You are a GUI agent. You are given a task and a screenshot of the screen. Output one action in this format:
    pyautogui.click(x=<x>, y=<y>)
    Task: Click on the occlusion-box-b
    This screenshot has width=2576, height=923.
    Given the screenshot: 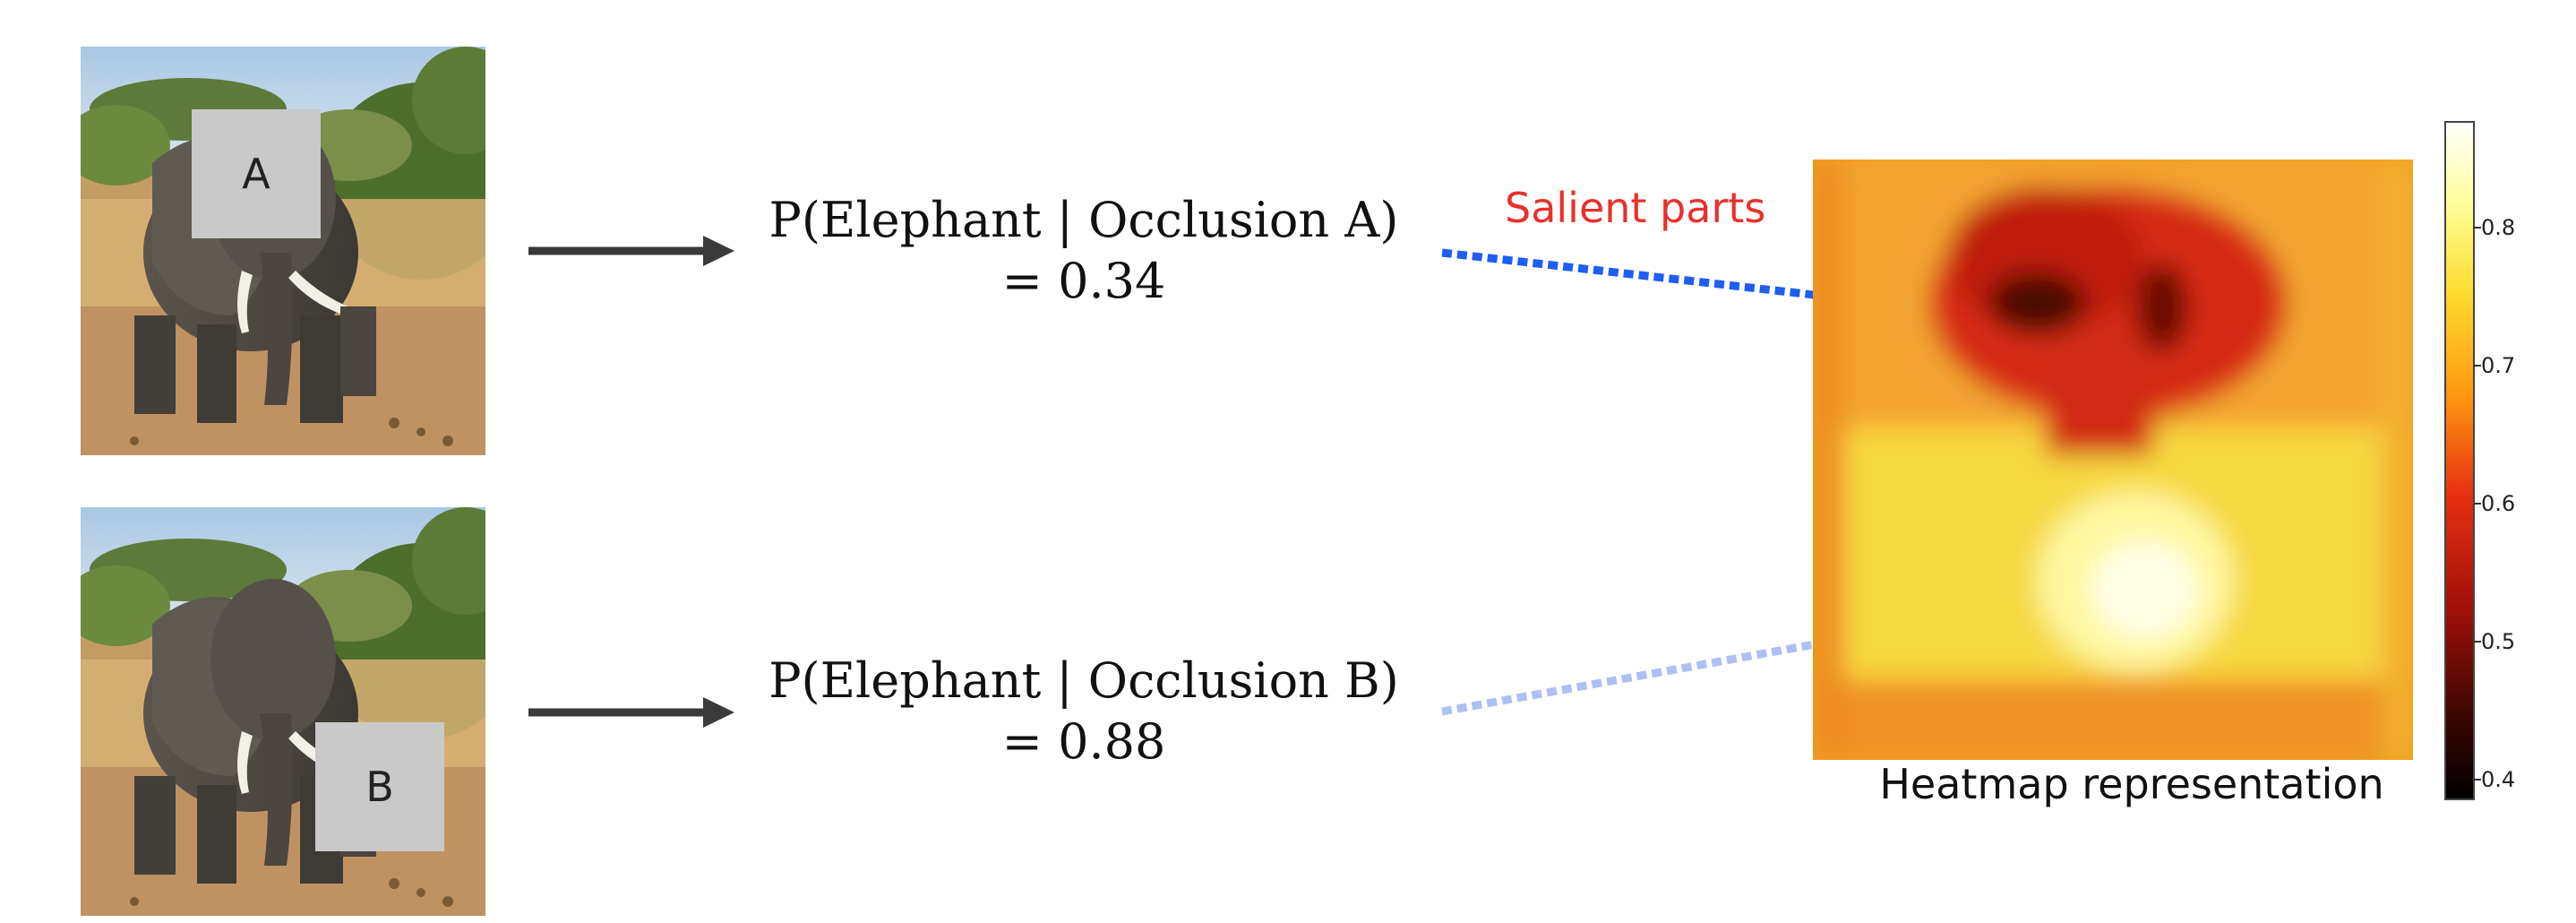 What is the action you would take?
    pyautogui.click(x=379, y=786)
    